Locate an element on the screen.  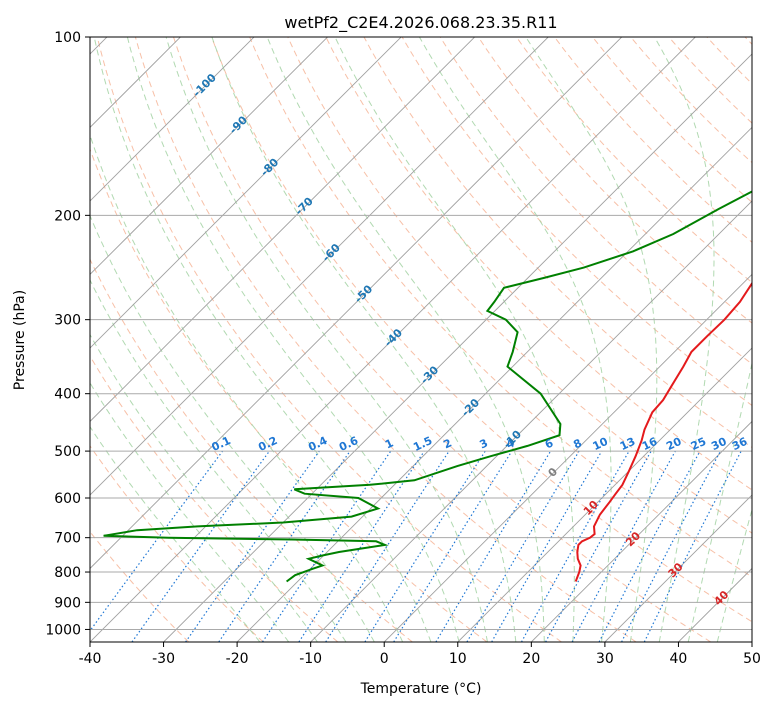
y-tick-label: 200 is located at coordinates (67, 216).